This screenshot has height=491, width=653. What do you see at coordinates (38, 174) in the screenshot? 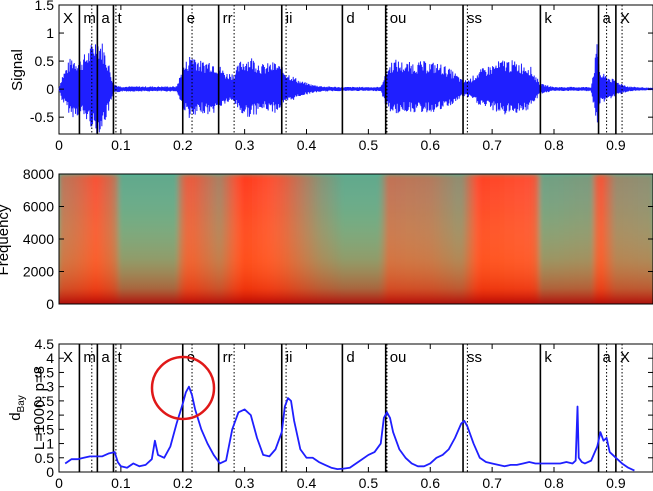
I see `y-tick-label: 8000` at bounding box center [38, 174].